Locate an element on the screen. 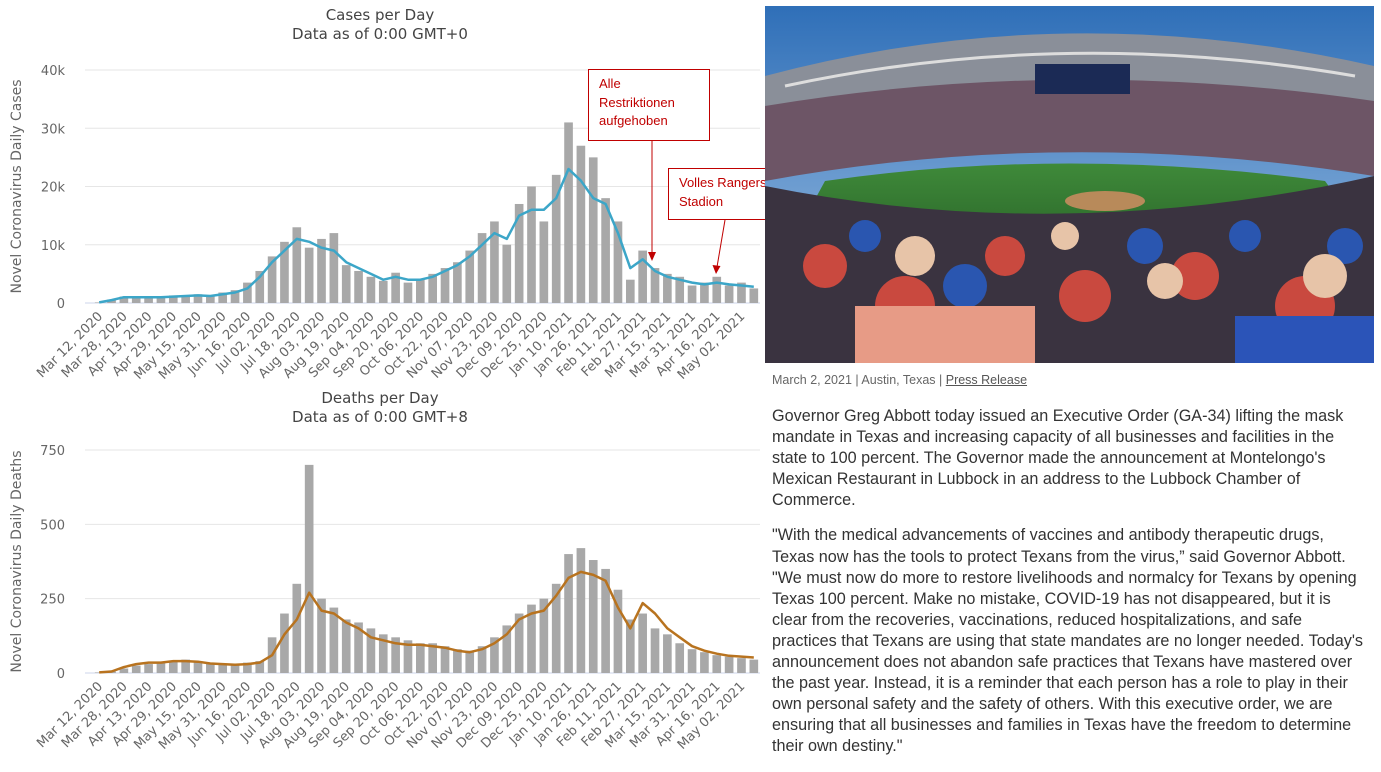  annotation-arrow is located at coordinates (721, 243).